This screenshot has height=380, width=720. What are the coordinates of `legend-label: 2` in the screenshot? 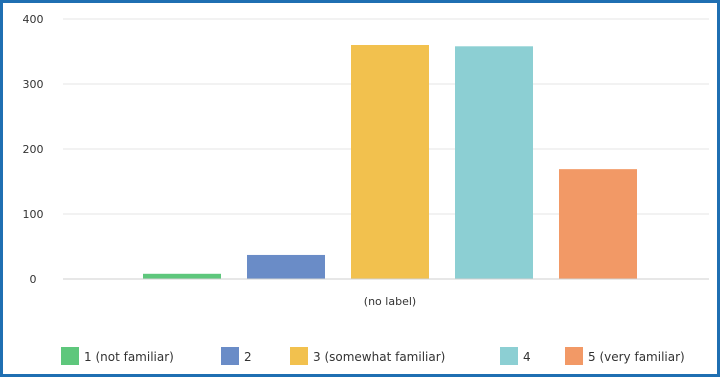 It's located at (248, 357).